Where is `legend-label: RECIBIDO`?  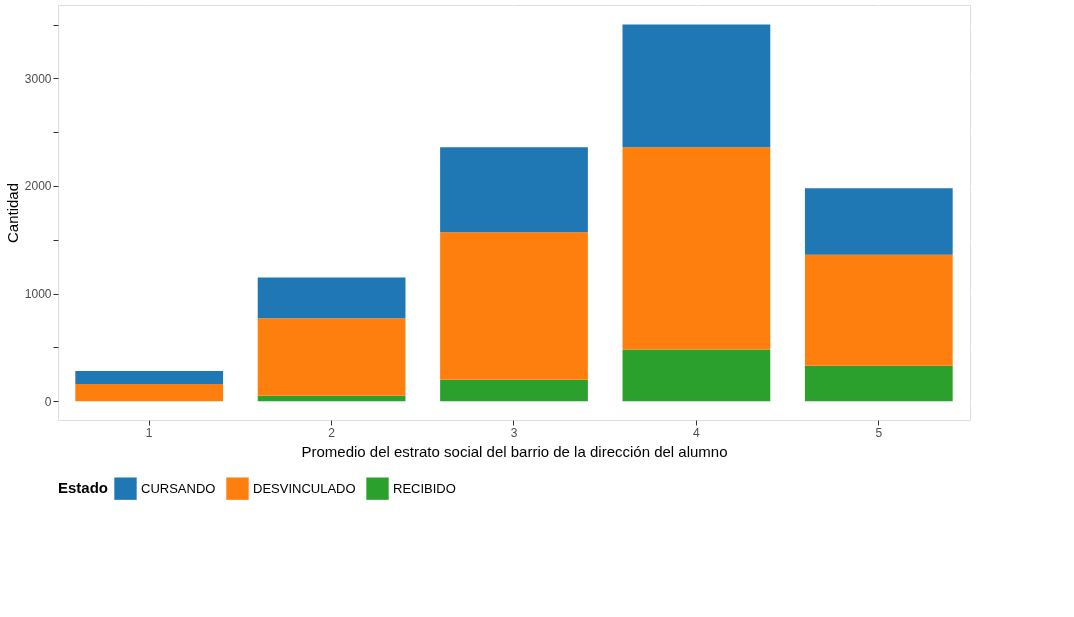
legend-label: RECIBIDO is located at coordinates (424, 488).